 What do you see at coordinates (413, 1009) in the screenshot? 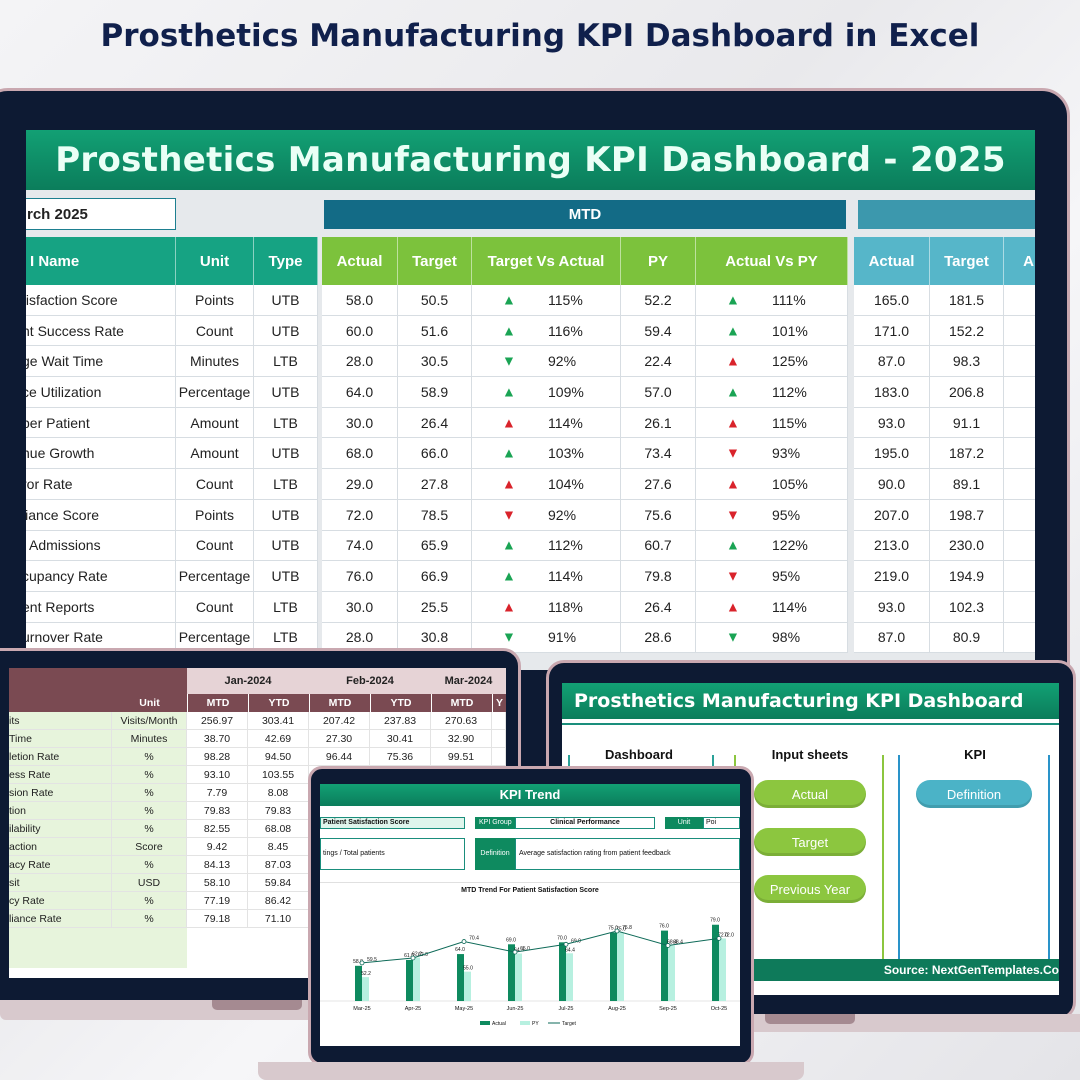
I see `x-tick-label: Apr-25` at bounding box center [413, 1009].